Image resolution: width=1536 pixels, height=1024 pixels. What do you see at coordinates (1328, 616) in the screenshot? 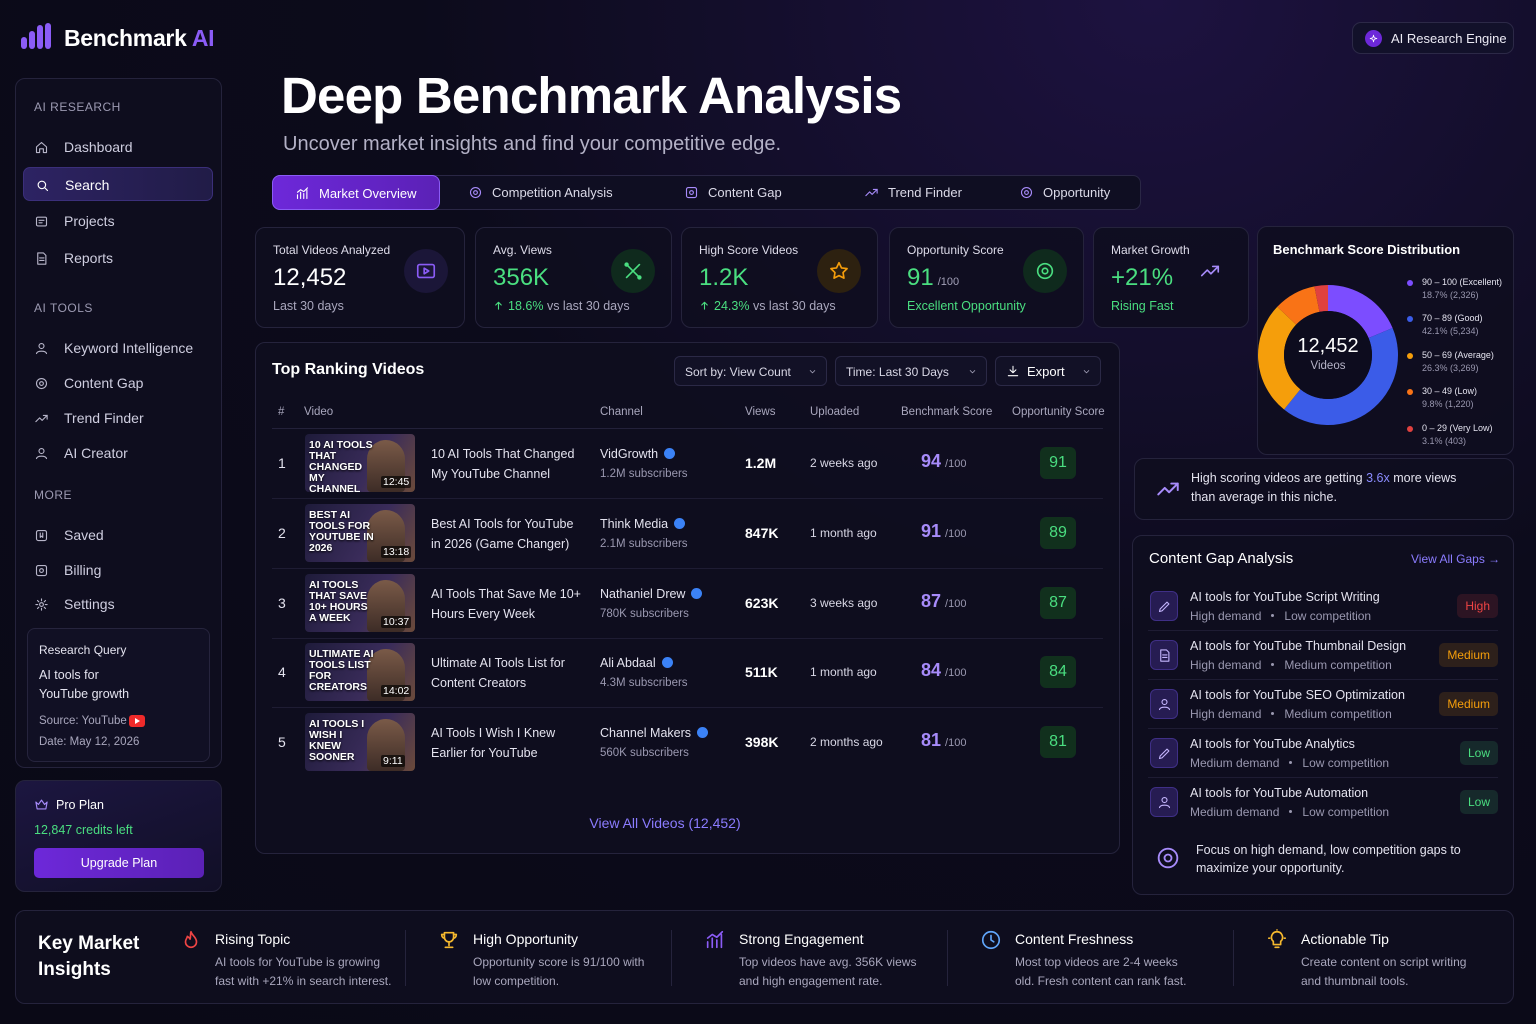
I see `gap-competition: Low competition` at bounding box center [1328, 616].